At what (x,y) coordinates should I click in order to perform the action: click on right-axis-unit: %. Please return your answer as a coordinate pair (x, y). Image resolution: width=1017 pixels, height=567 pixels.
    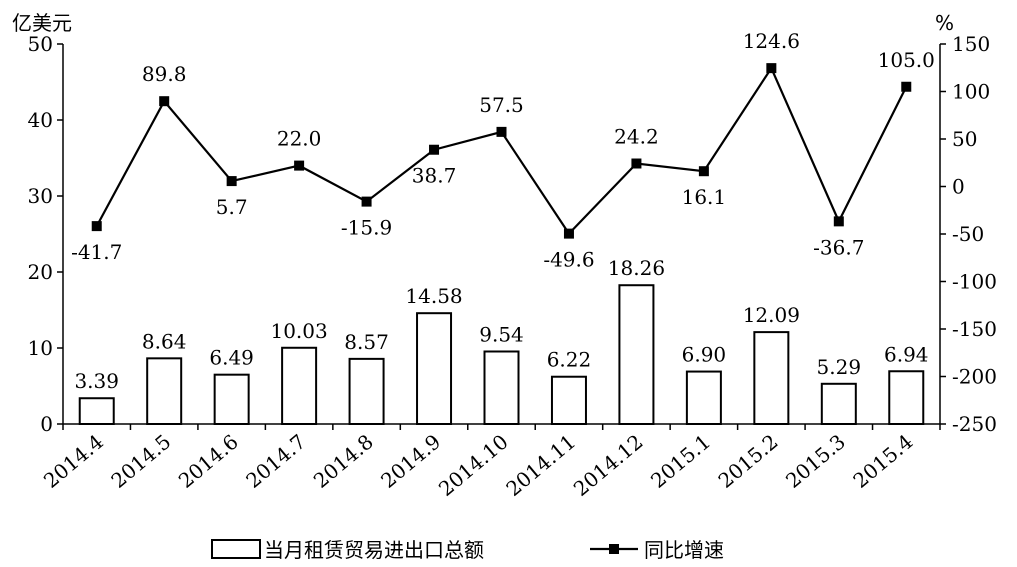
    Looking at the image, I should click on (944, 23).